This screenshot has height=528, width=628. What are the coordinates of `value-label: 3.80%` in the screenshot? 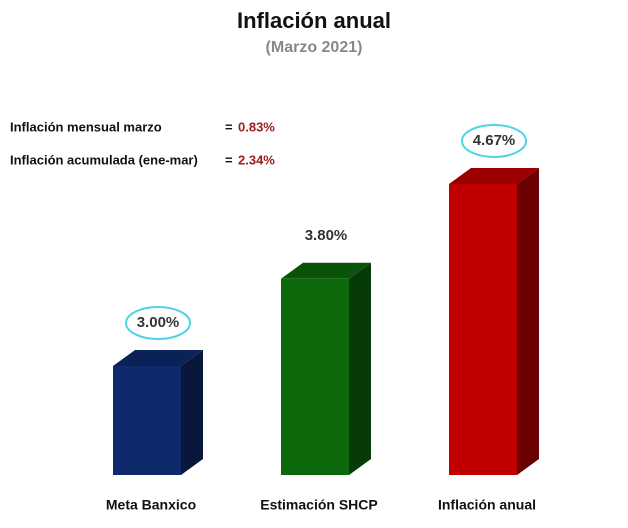 It's located at (326, 235).